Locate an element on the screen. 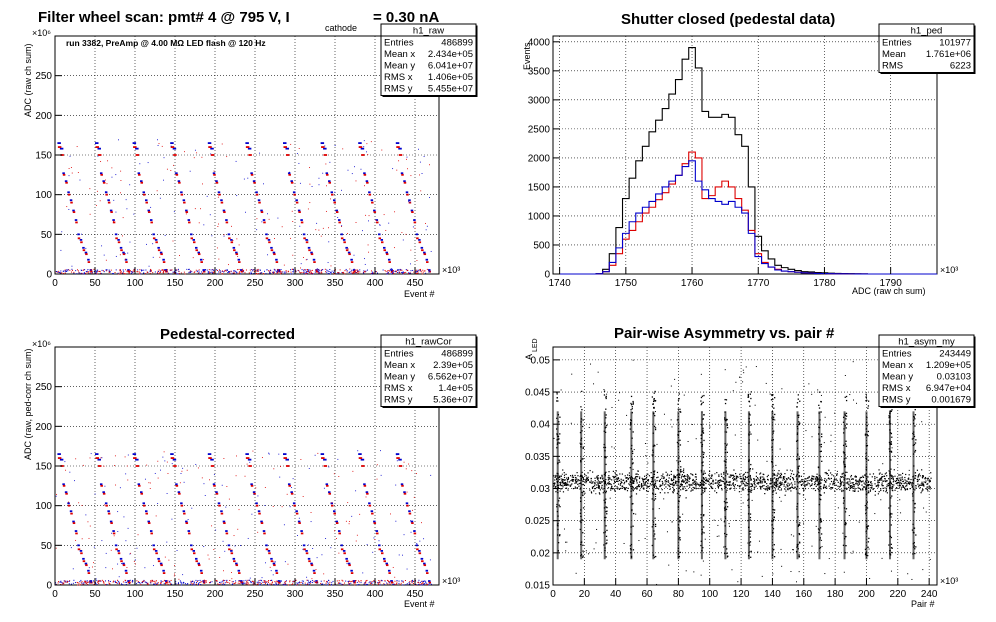 Image resolution: width=996 pixels, height=622 pixels. tick-label-y: 0 is located at coordinates (547, 275).